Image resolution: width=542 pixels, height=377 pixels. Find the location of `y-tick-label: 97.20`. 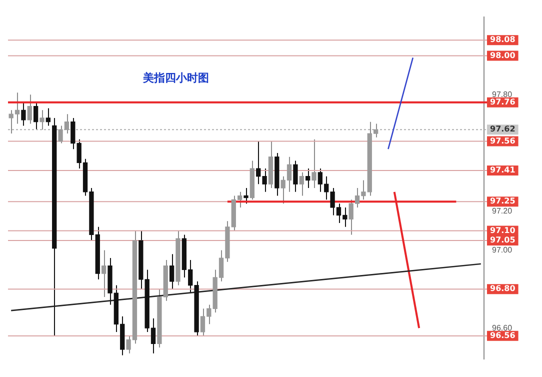

y-tick-label: 97.20 is located at coordinates (502, 211).